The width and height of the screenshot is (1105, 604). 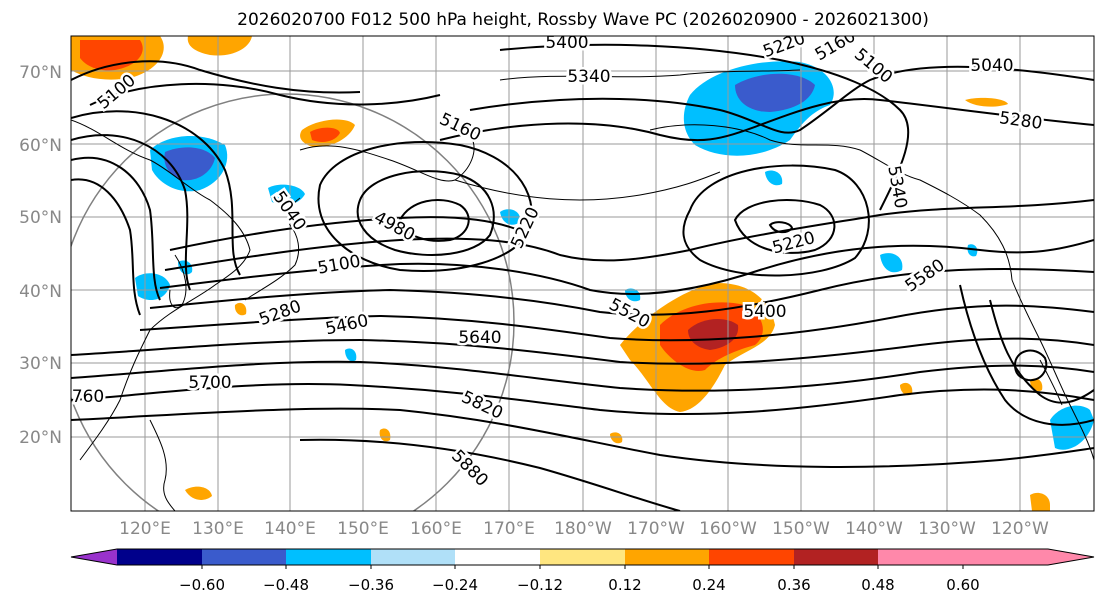 What do you see at coordinates (947, 529) in the screenshot?
I see `lon-label: 130°W` at bounding box center [947, 529].